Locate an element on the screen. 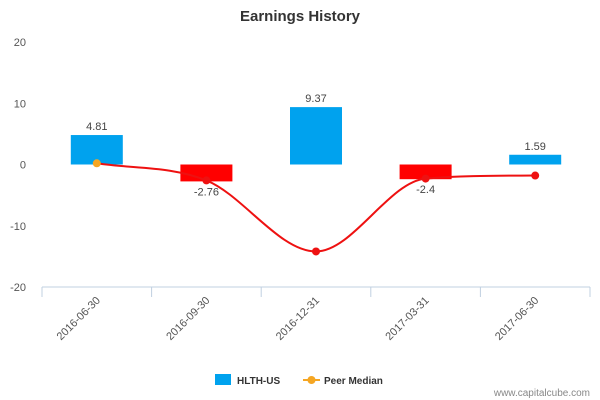  data-label: 9.37 is located at coordinates (315, 99).